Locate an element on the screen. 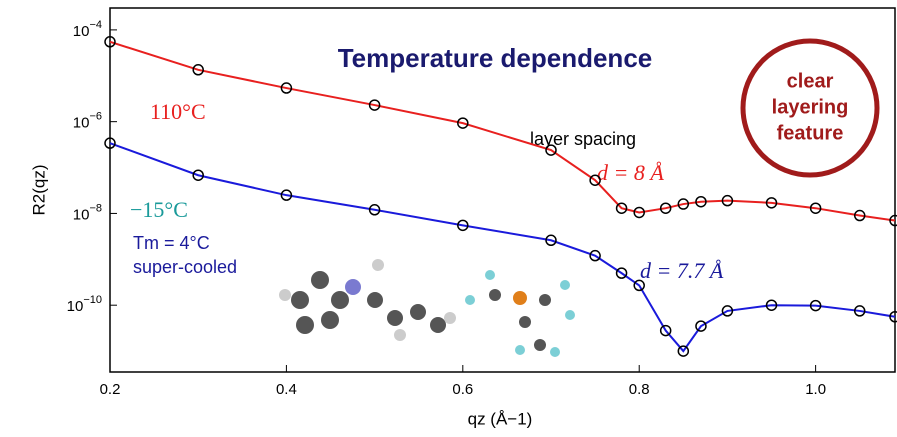 The width and height of the screenshot is (897, 437). annotation: feature is located at coordinates (810, 133).